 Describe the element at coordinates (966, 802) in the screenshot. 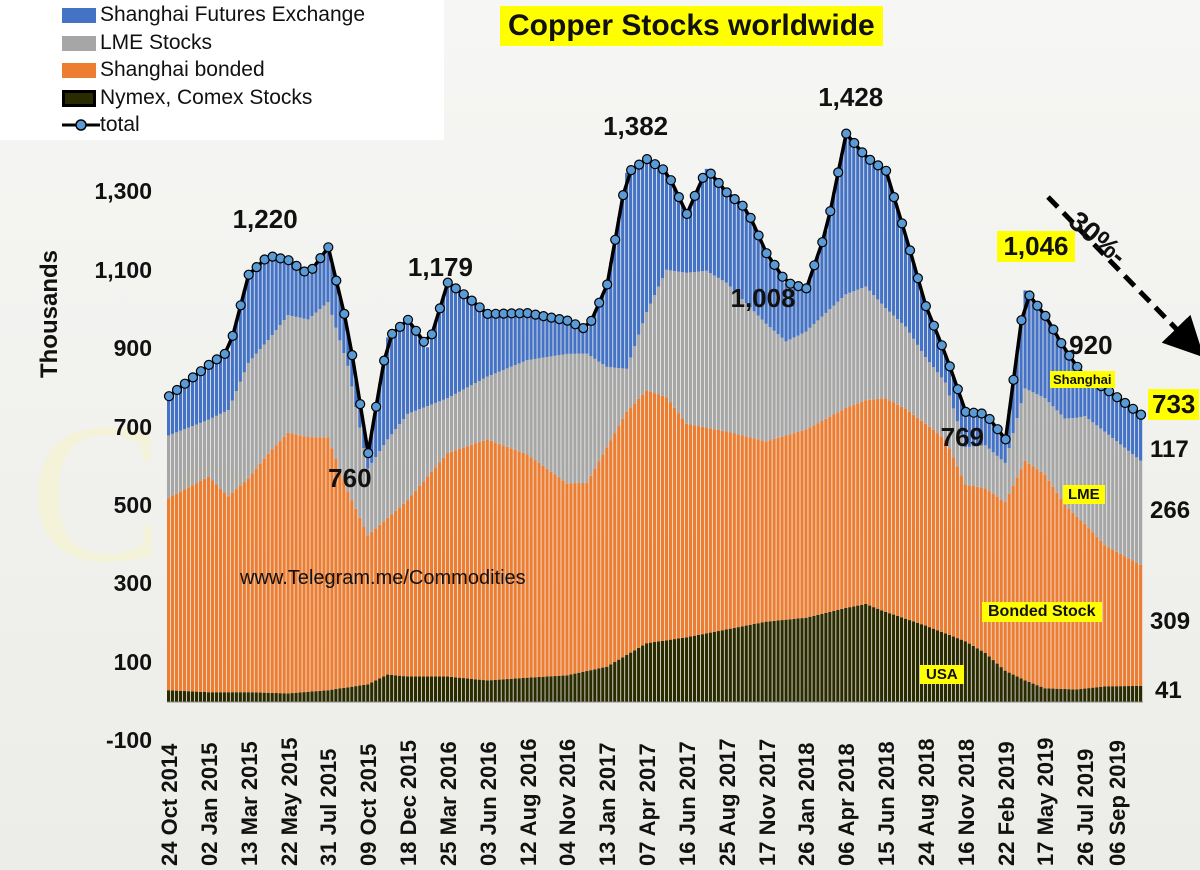

I see `x-tick-label: 16 Nov 2018` at that location.